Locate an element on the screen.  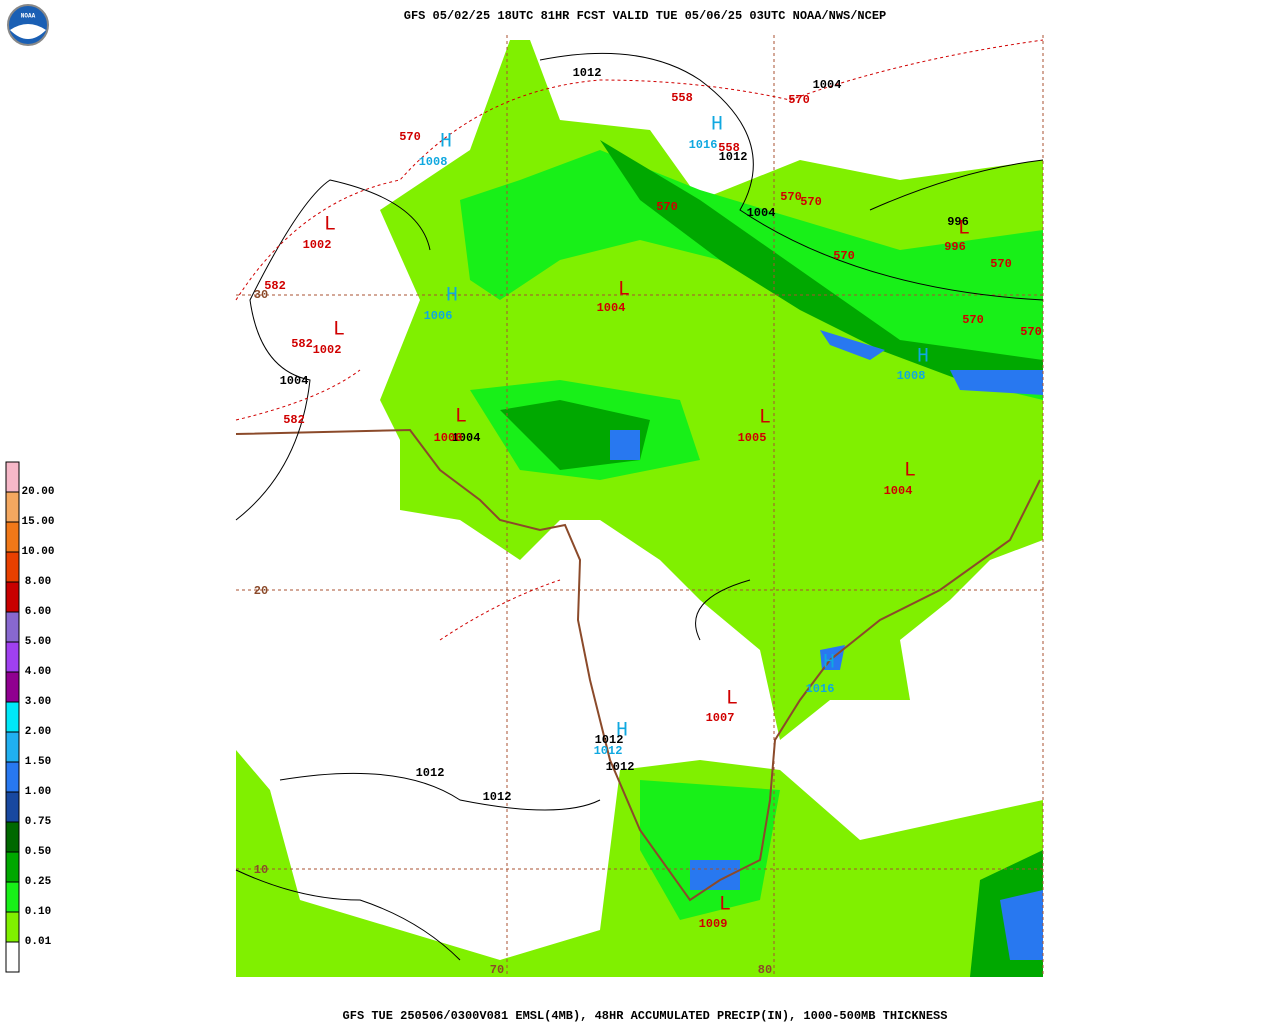
map-label: 1000 is located at coordinates (448, 438).